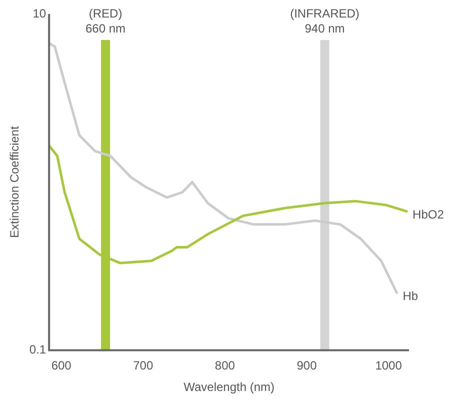 This screenshot has height=403, width=461. I want to click on x-tick-label: 600, so click(61, 365).